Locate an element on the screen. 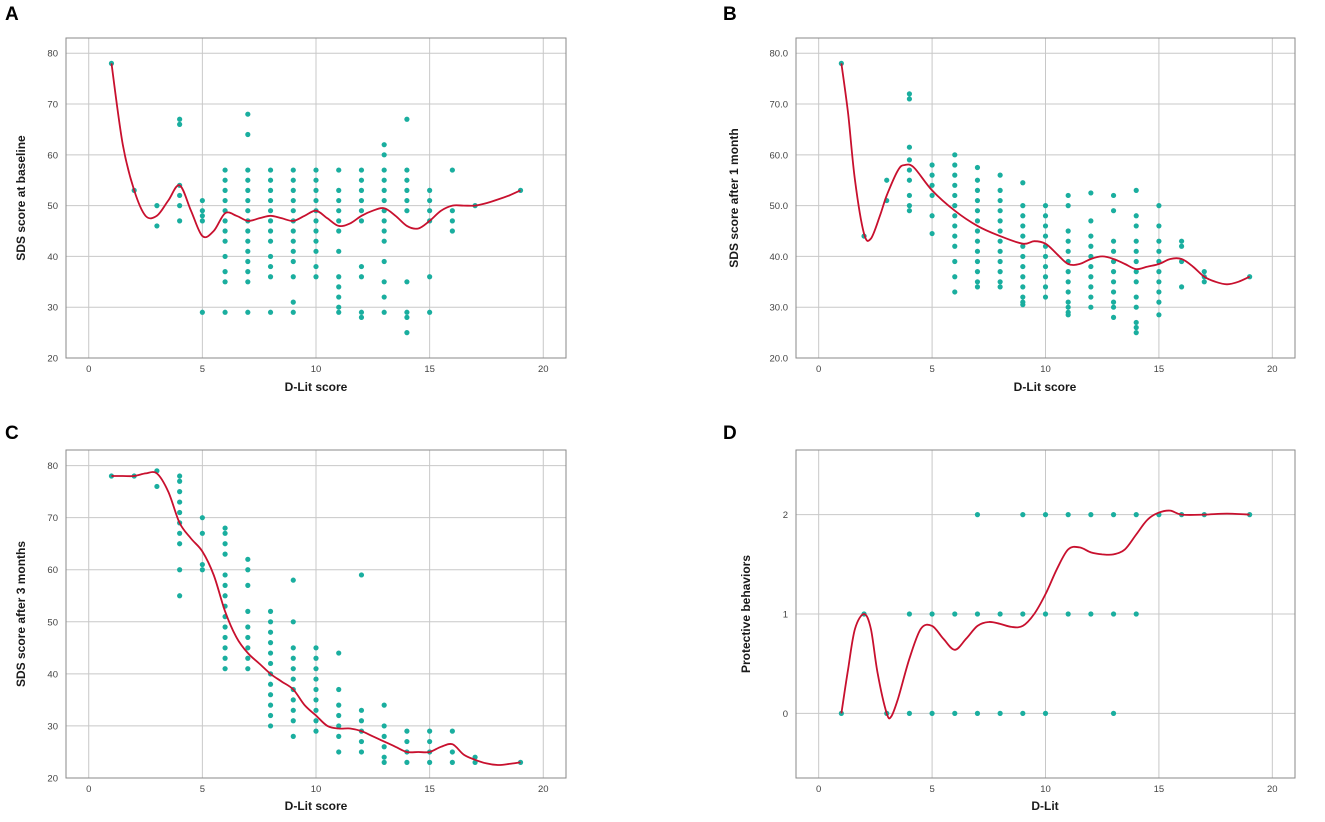 The height and width of the screenshot is (822, 1325). y-tick-label: 1 is located at coordinates (785, 615).